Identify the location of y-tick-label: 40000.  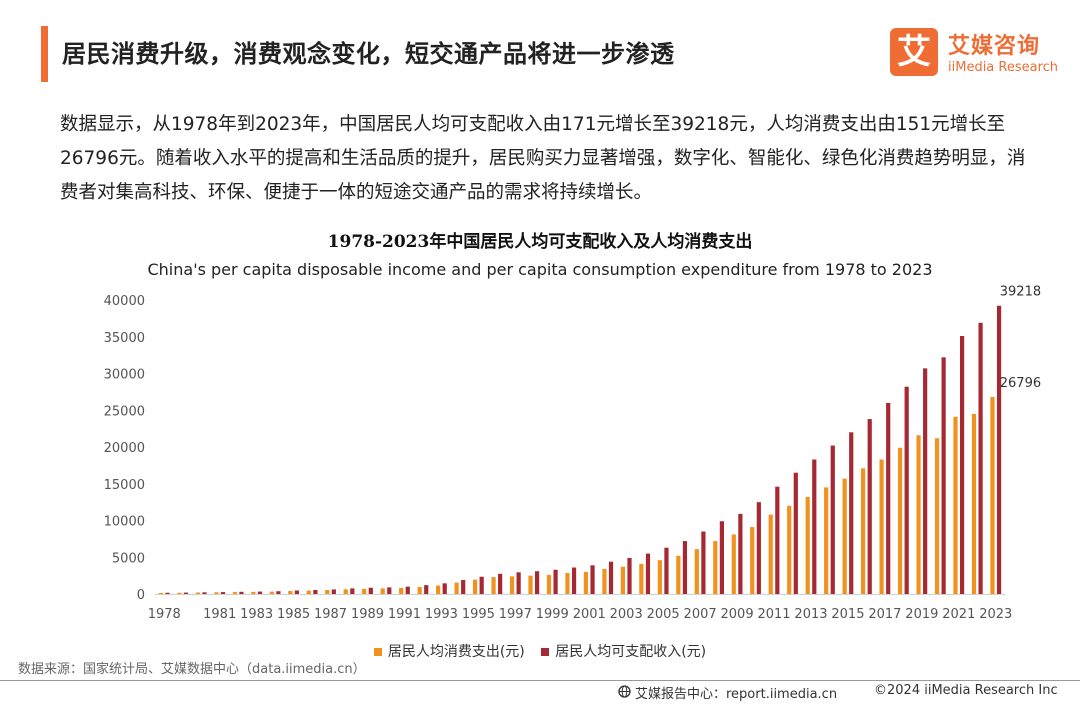
(124, 301).